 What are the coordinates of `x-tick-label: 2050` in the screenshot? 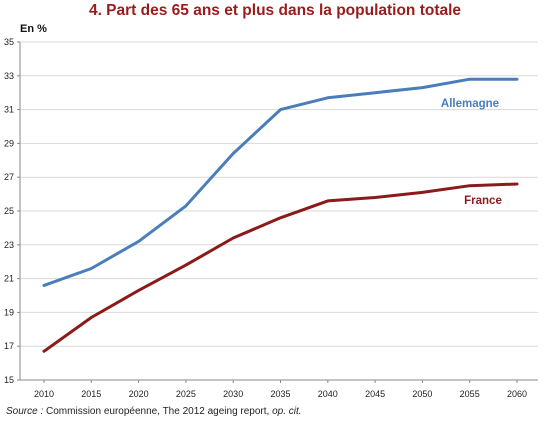 It's located at (422, 394).